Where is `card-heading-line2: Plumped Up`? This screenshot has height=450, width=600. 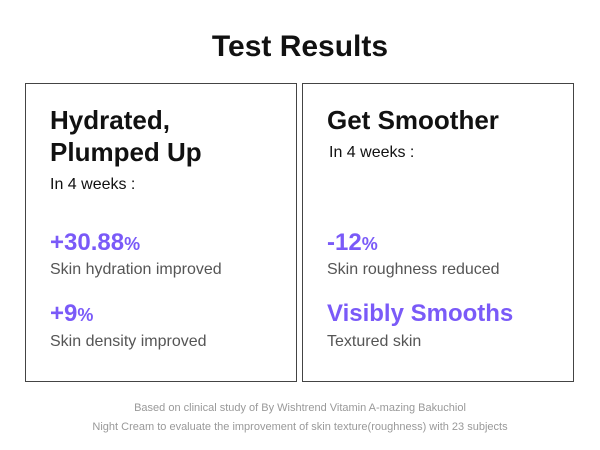 card-heading-line2: Plumped Up is located at coordinates (126, 152).